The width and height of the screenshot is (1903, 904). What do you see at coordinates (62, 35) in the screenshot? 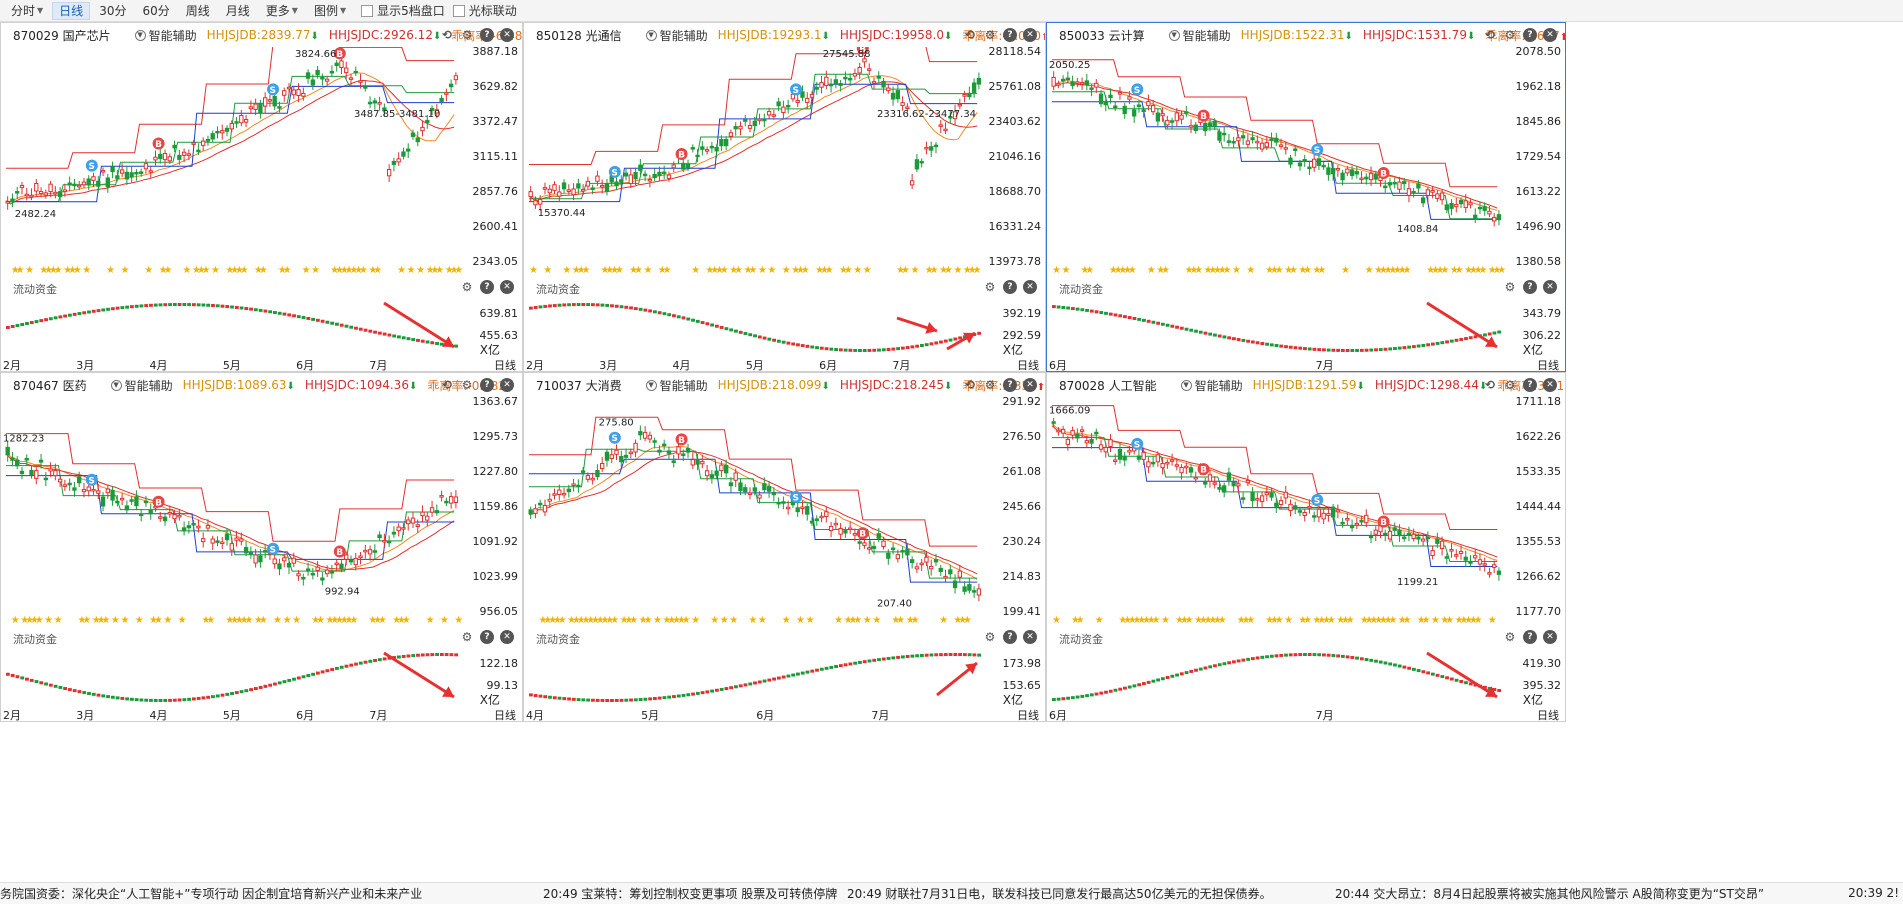
I see `sector-code: 870029 国产芯片` at bounding box center [62, 35].